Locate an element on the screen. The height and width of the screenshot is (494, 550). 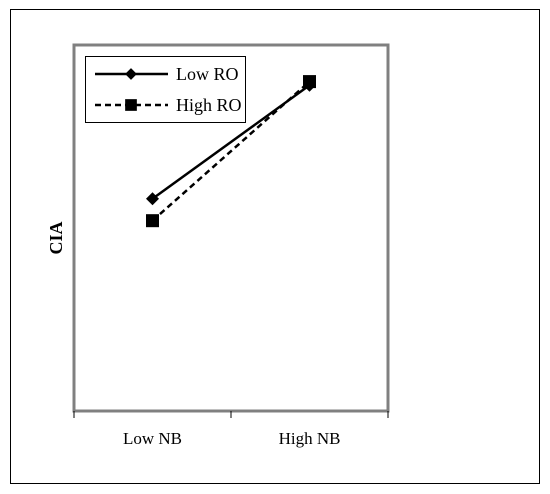
legend-label: High RO is located at coordinates (209, 105).